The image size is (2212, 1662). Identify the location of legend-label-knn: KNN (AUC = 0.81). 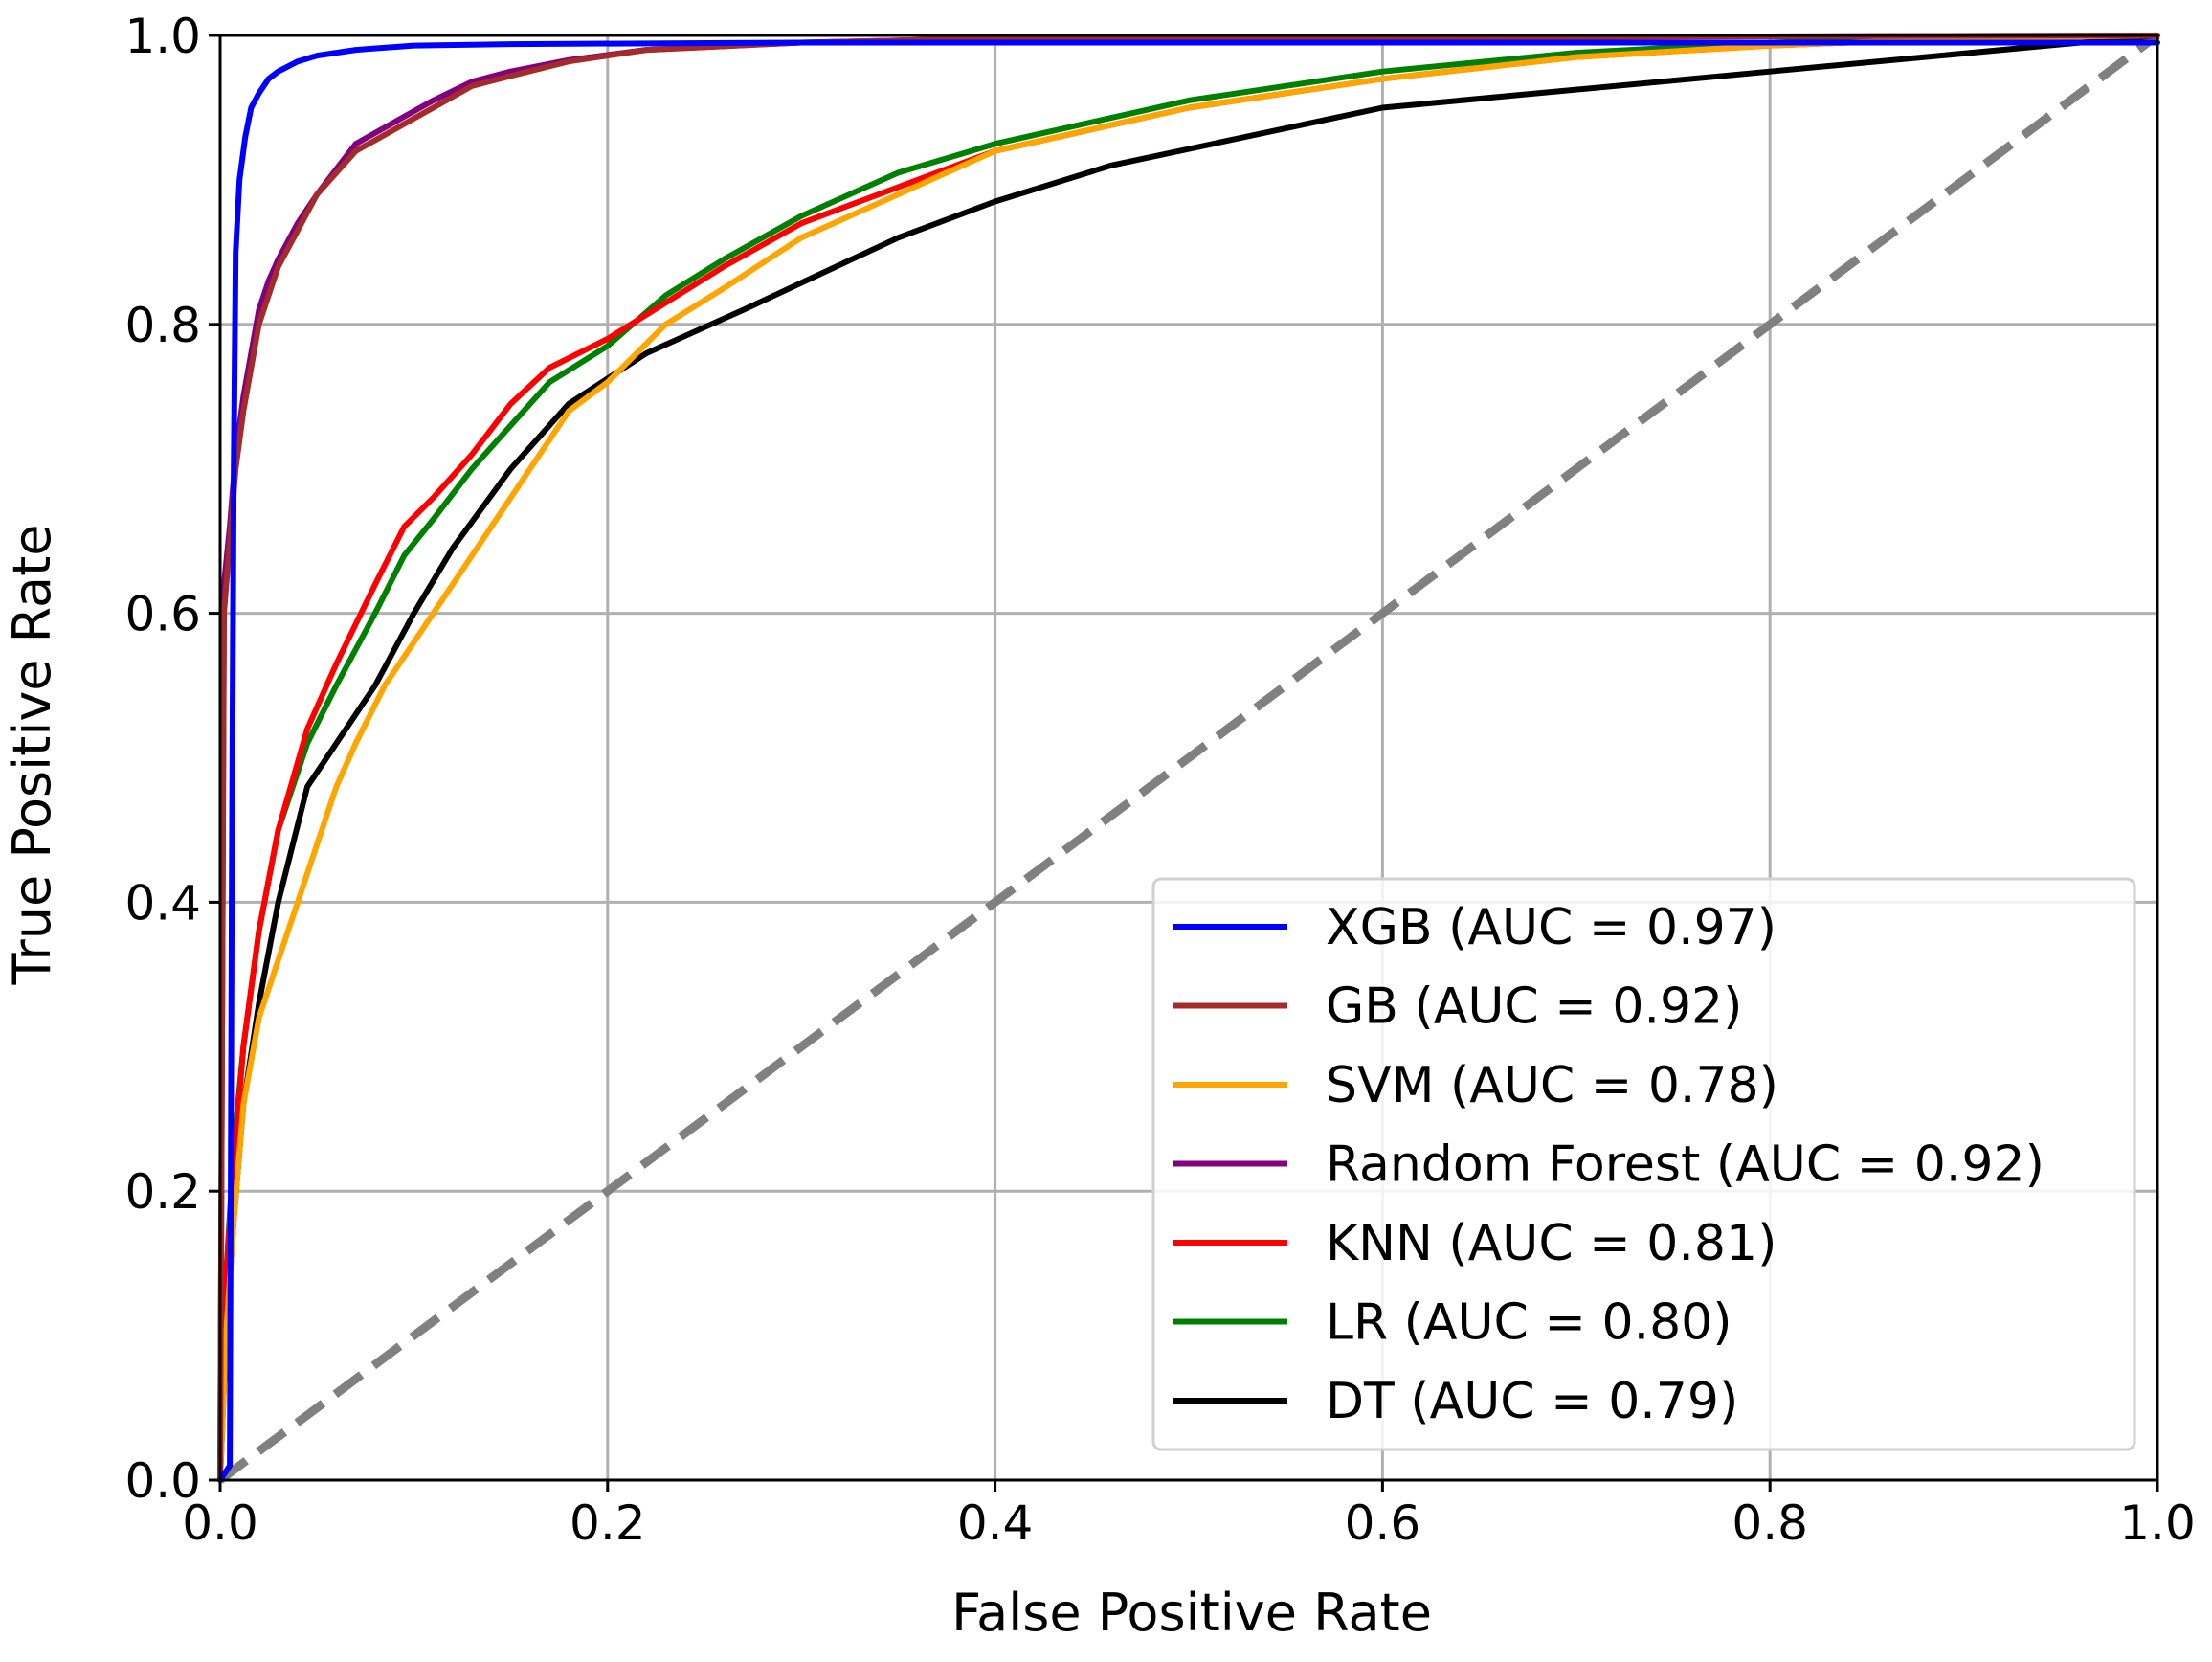
(1551, 1243).